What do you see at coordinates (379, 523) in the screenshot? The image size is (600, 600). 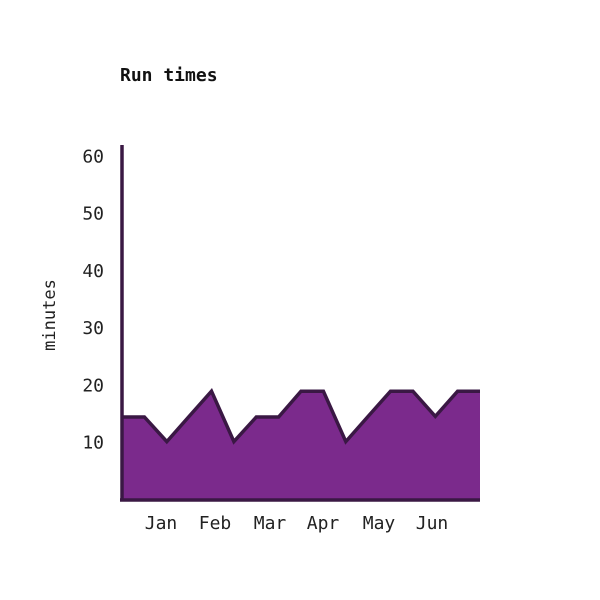 I see `x-tick-label: May` at bounding box center [379, 523].